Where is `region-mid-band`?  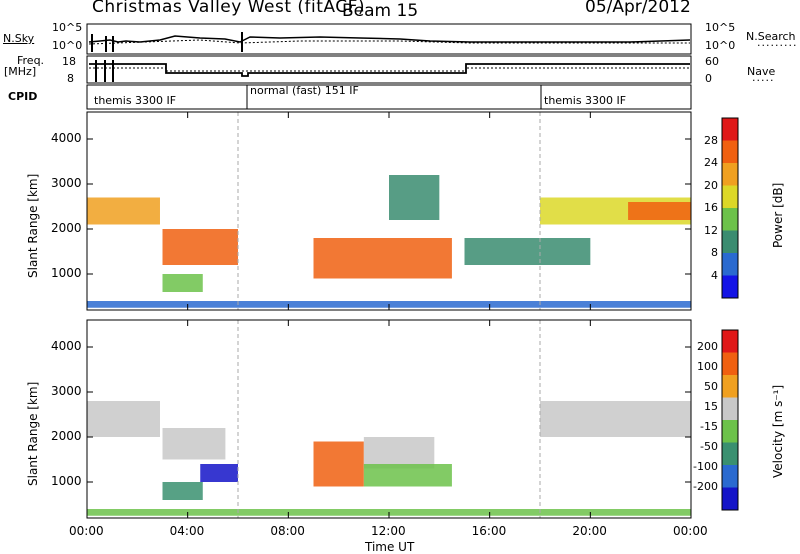
region-mid-band is located at coordinates (527, 251).